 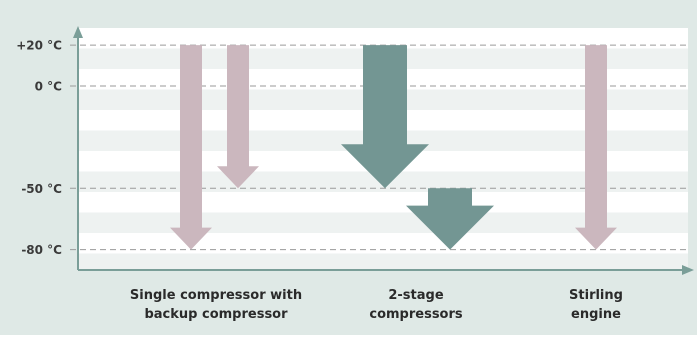 What do you see at coordinates (49, 87) in the screenshot?
I see `y-tick-label: 0 °C` at bounding box center [49, 87].